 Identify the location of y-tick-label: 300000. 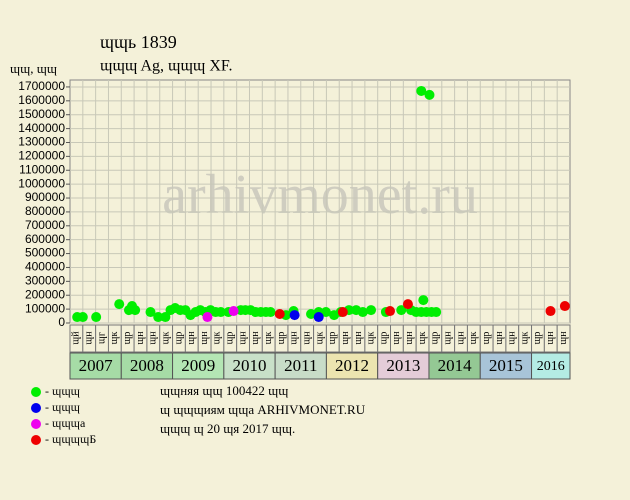
(45, 281).